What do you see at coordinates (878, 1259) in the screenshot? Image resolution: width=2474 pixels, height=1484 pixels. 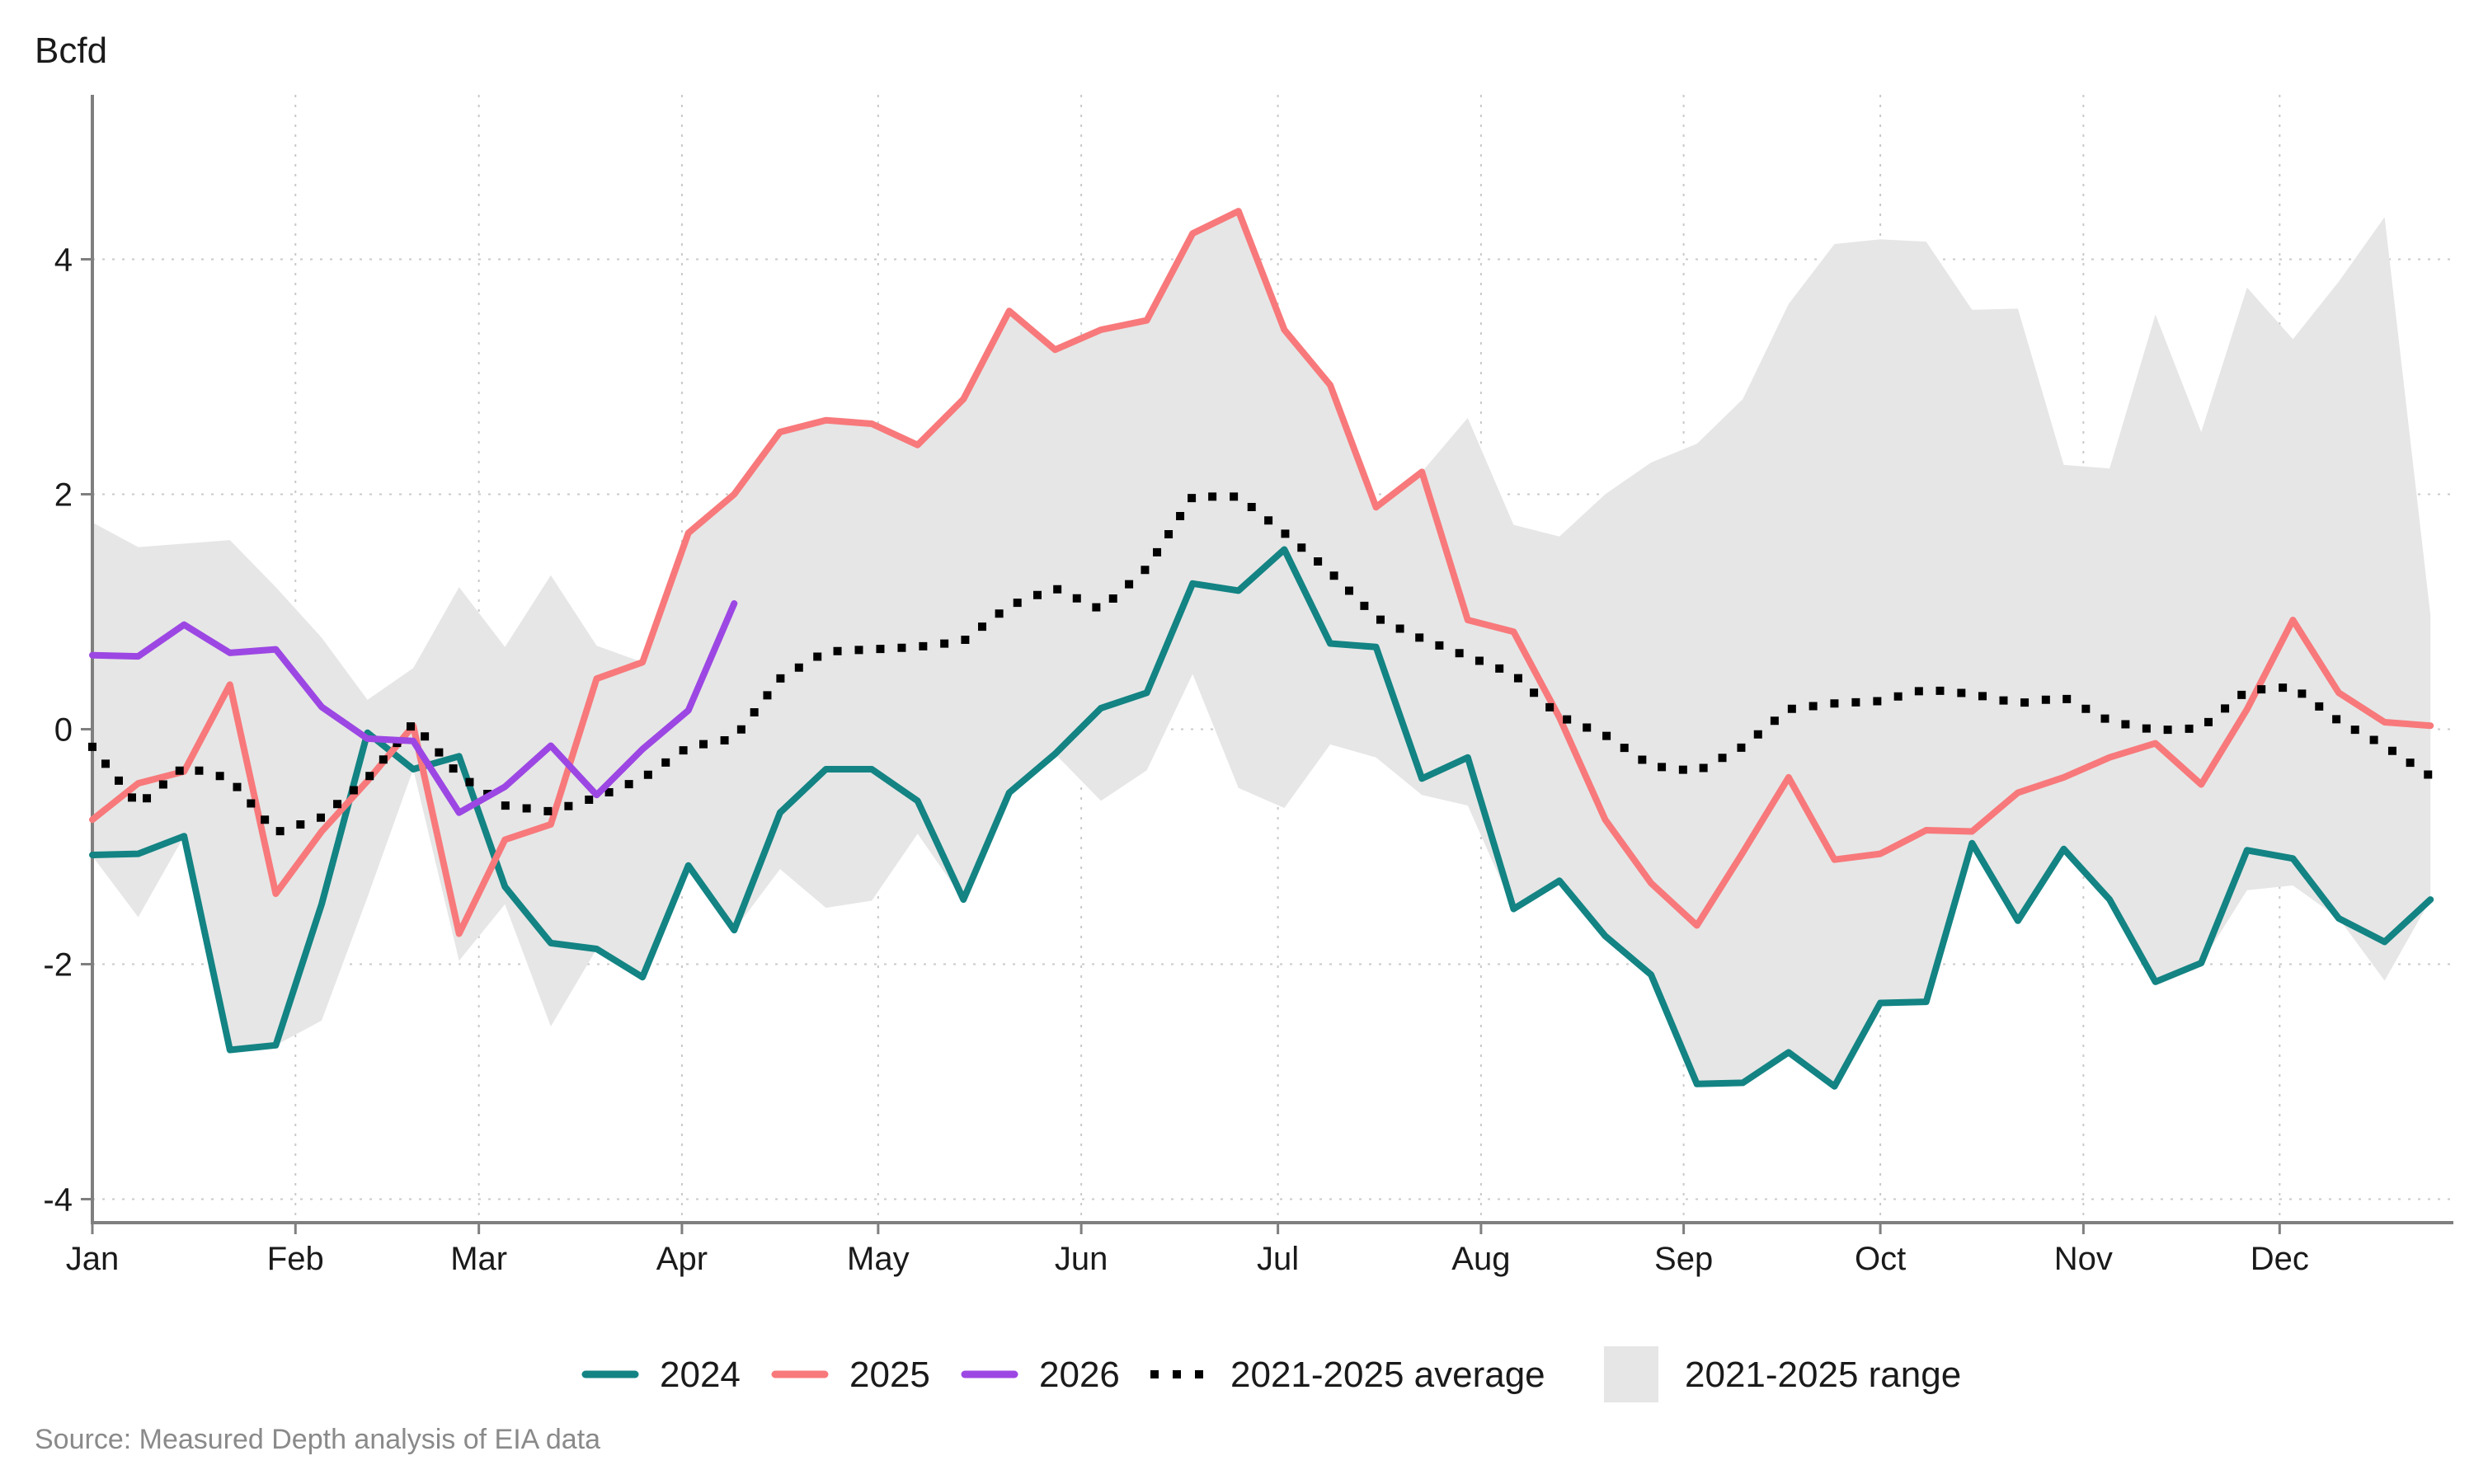 I see `x-tick-label: May` at bounding box center [878, 1259].